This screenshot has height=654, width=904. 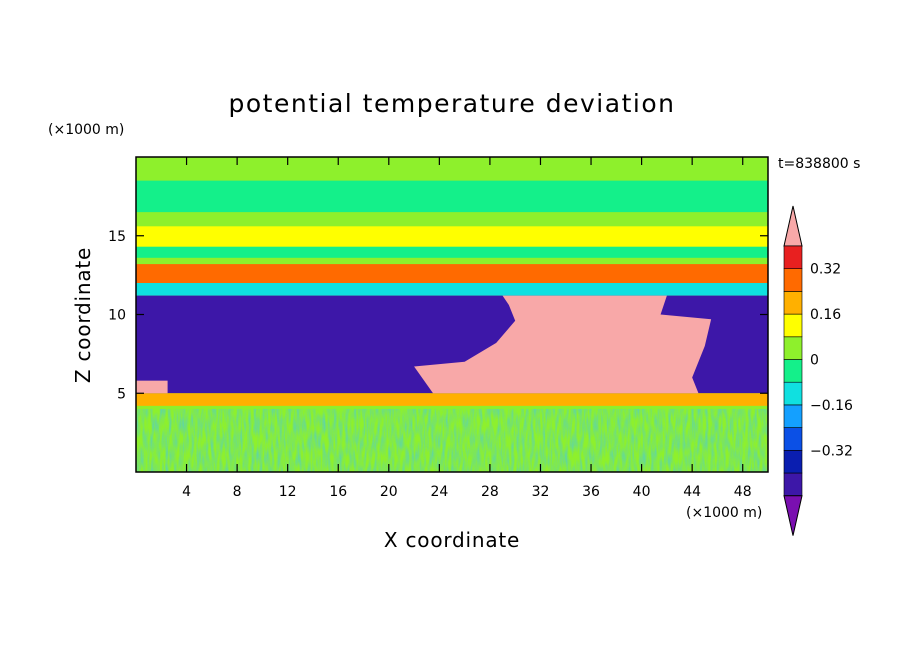 I want to click on x-tick-label: 20, so click(x=389, y=492).